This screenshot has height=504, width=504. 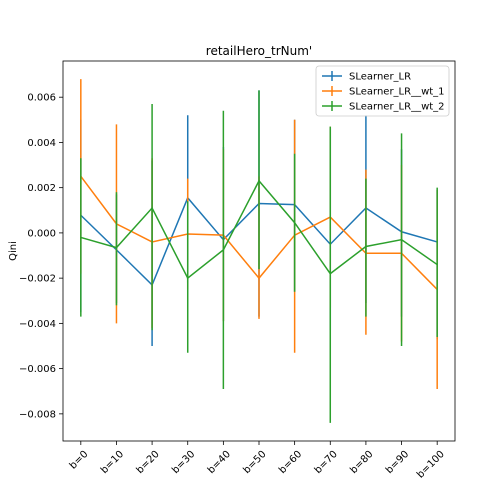 What do you see at coordinates (41, 143) in the screenshot?
I see `y-tick-label: 0.004` at bounding box center [41, 143].